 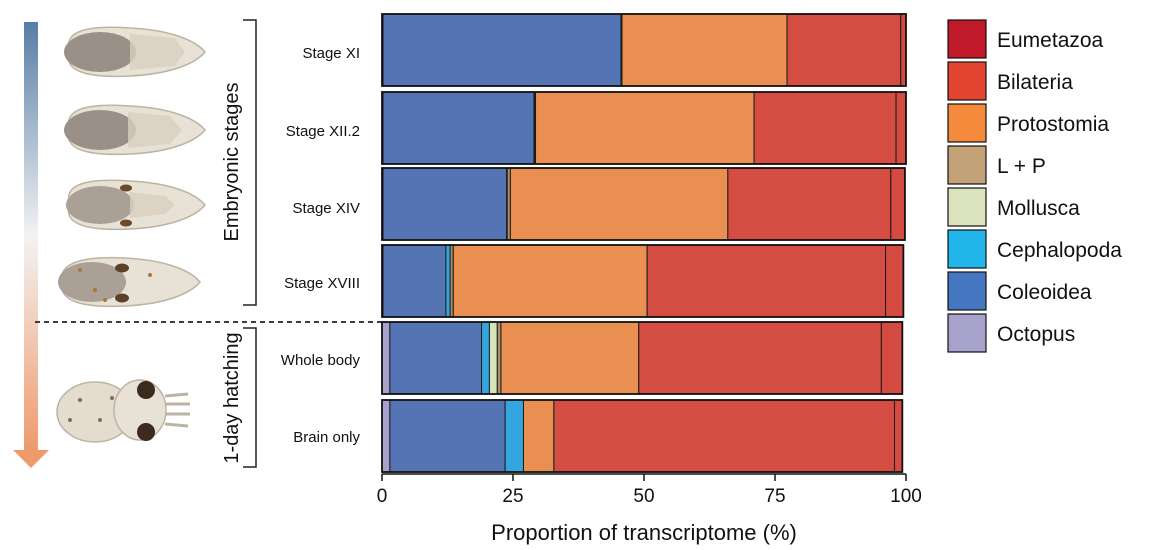 I want to click on x-tick-label-0: 0, so click(x=382, y=496).